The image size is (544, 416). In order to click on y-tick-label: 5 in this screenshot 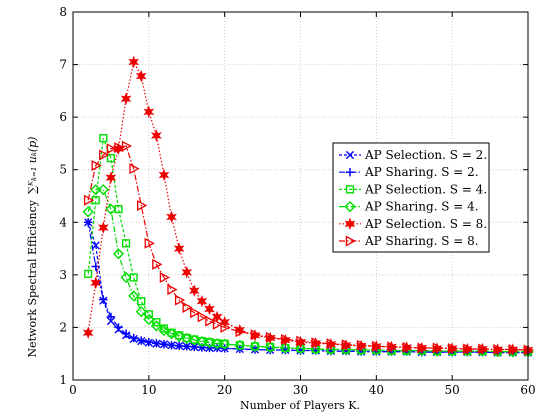, I will do `click(63, 170)`.